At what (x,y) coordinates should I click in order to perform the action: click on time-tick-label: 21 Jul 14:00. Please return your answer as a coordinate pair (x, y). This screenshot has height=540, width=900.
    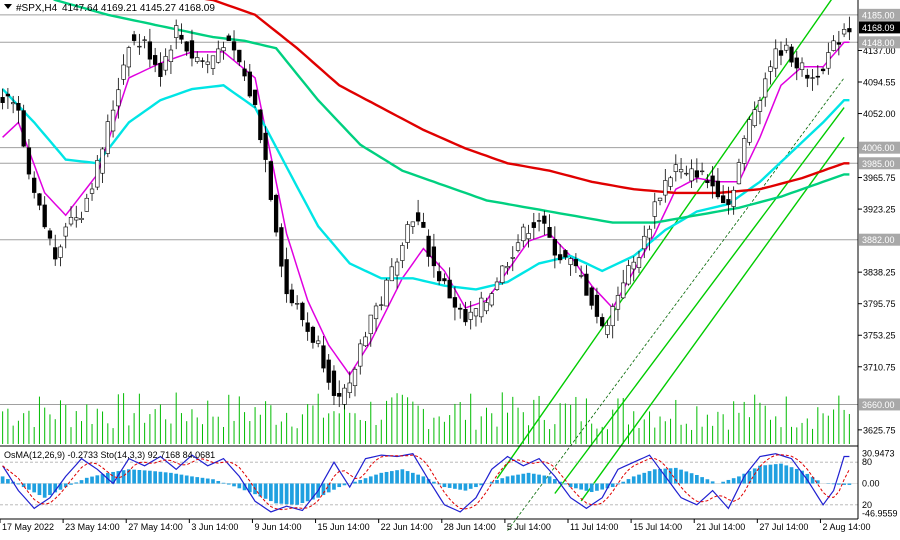
    Looking at the image, I should click on (720, 527).